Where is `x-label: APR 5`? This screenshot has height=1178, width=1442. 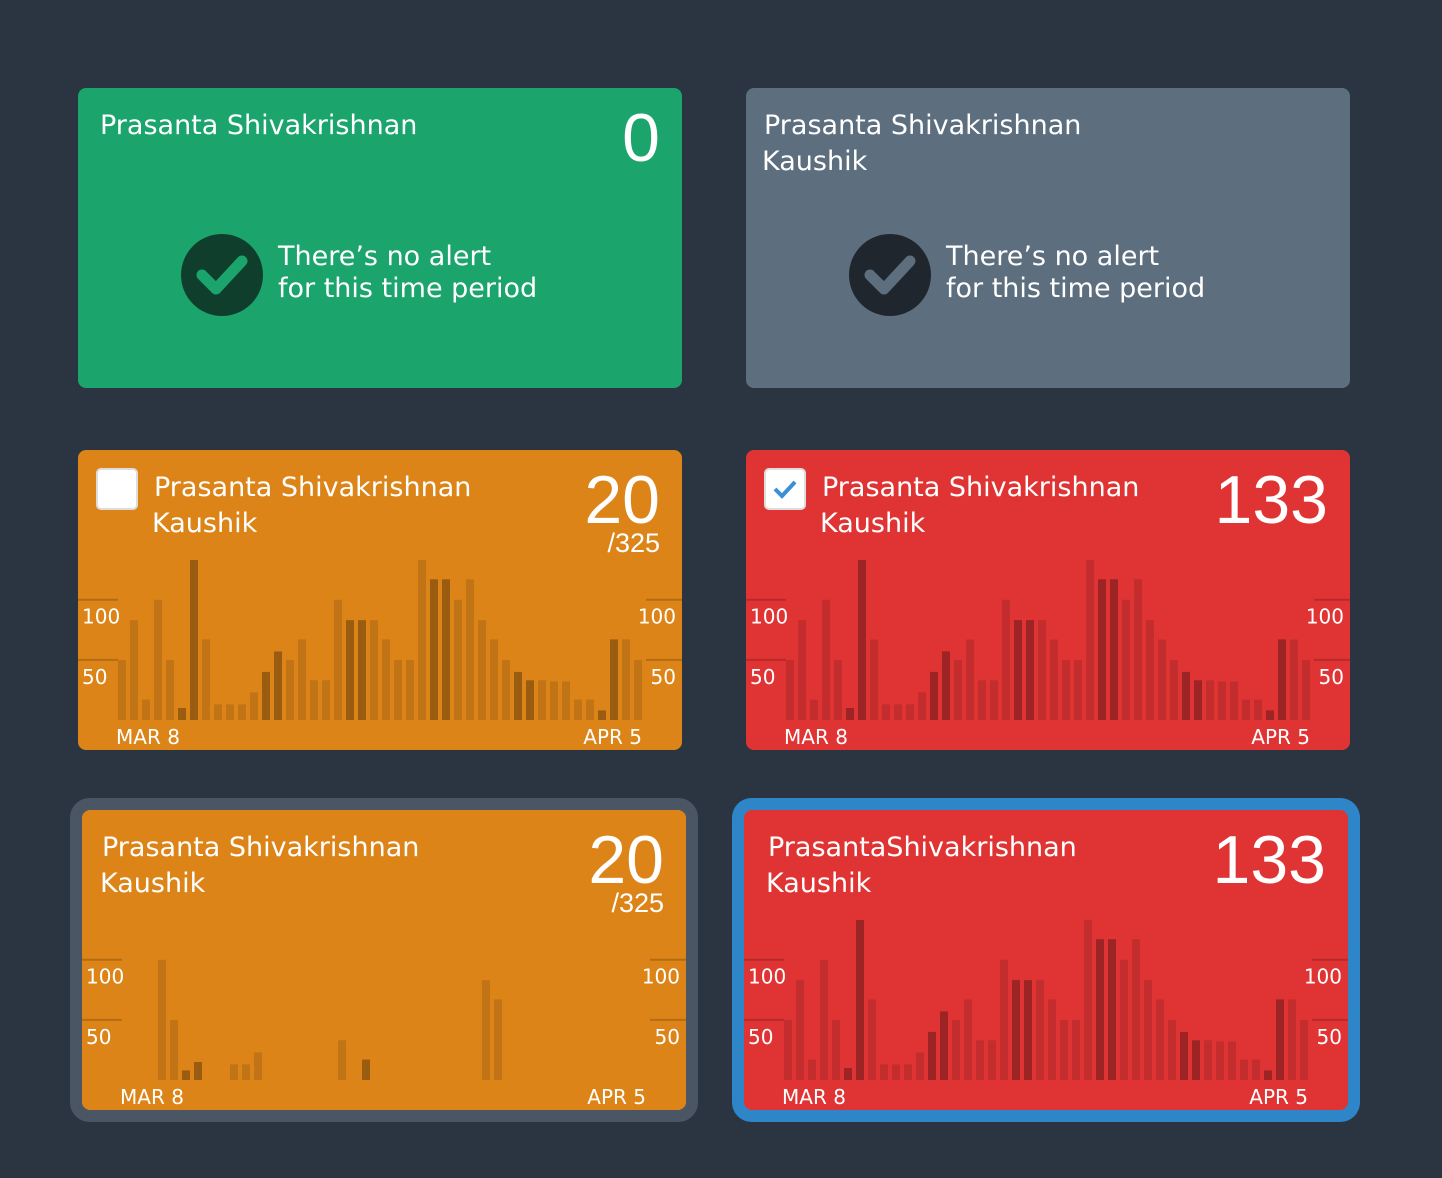
x-label: APR 5 is located at coordinates (1280, 737).